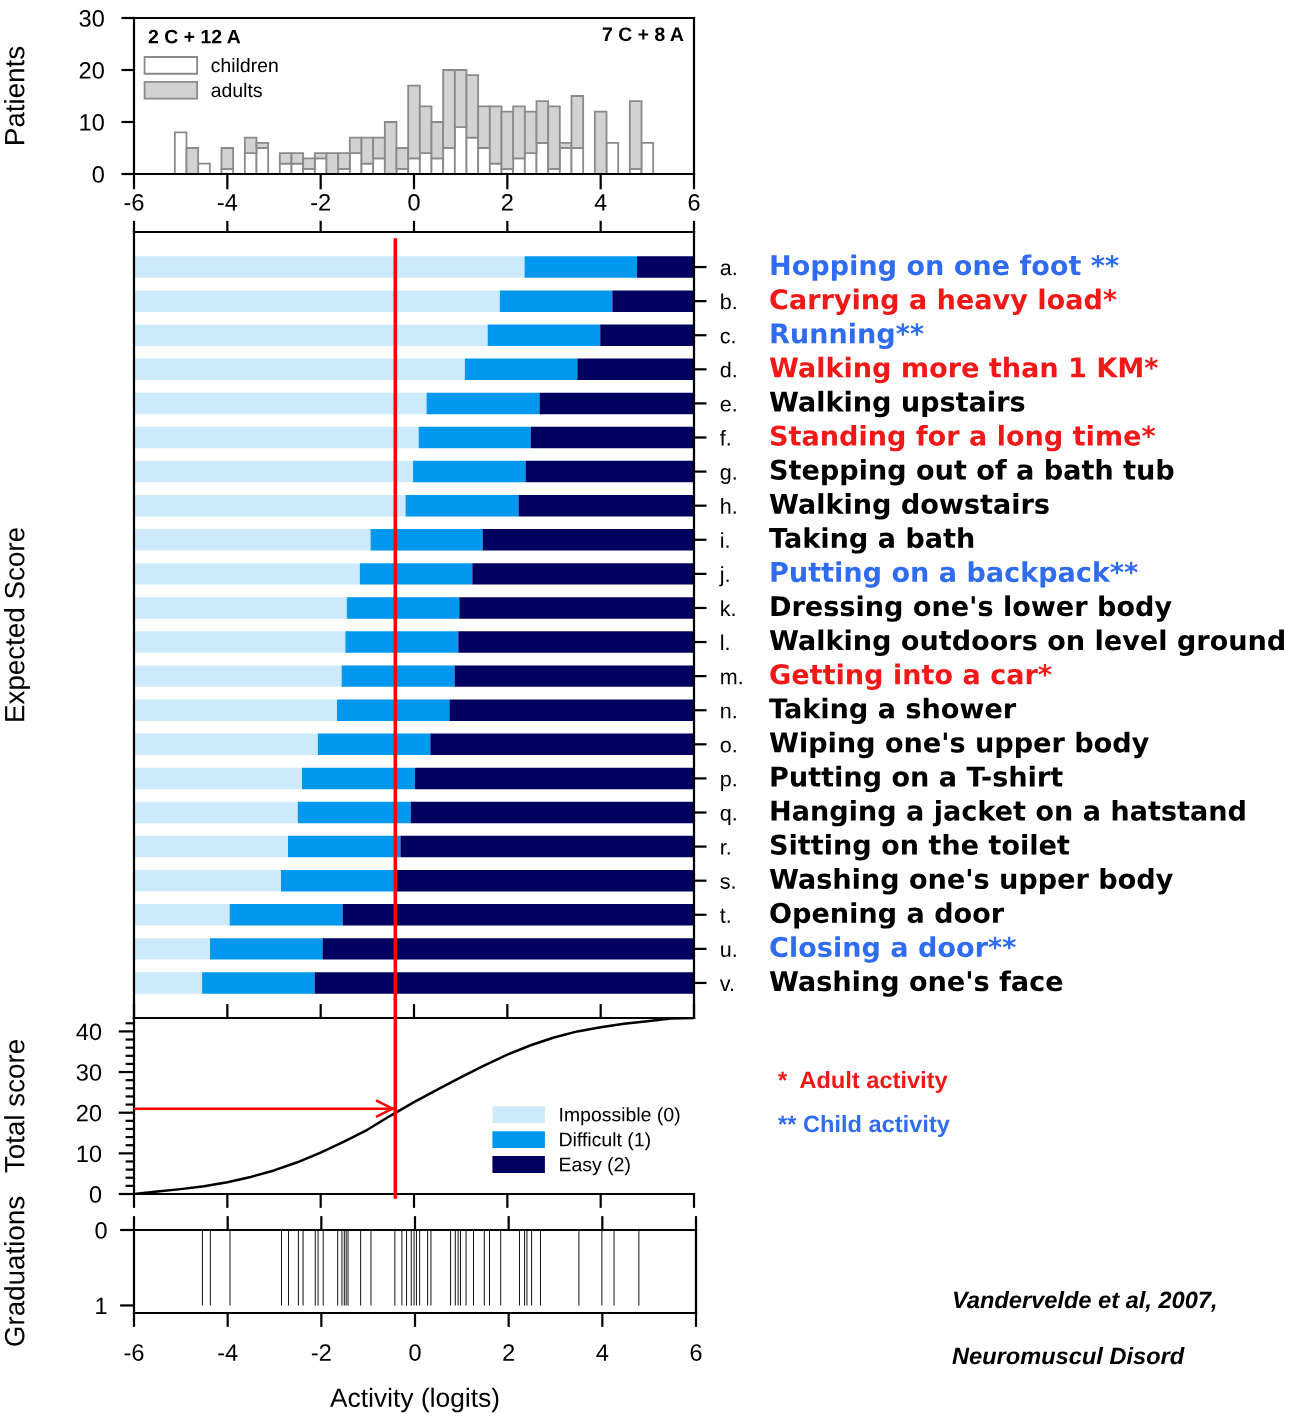  What do you see at coordinates (847, 540) in the screenshot?
I see `category-label: i. Taking a bath` at bounding box center [847, 540].